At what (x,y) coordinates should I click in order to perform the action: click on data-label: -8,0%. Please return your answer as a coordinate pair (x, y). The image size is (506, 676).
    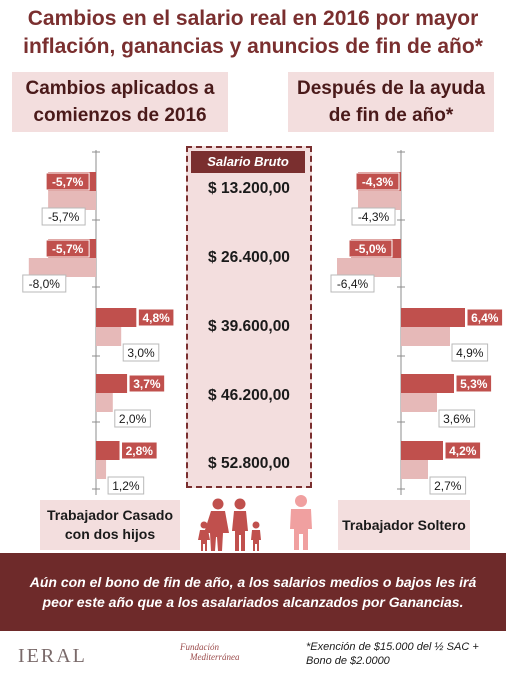
    Looking at the image, I should click on (44, 283).